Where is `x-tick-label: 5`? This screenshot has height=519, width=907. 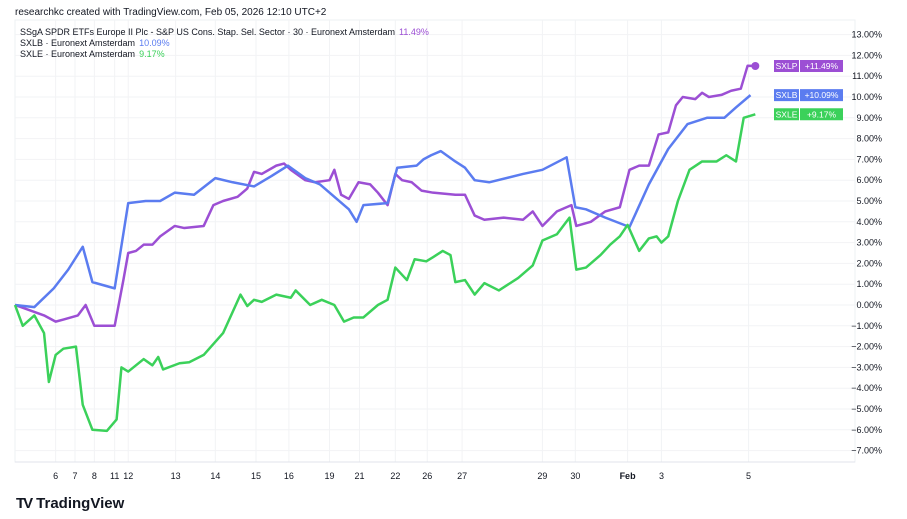
x-tick-label: 5 is located at coordinates (748, 476).